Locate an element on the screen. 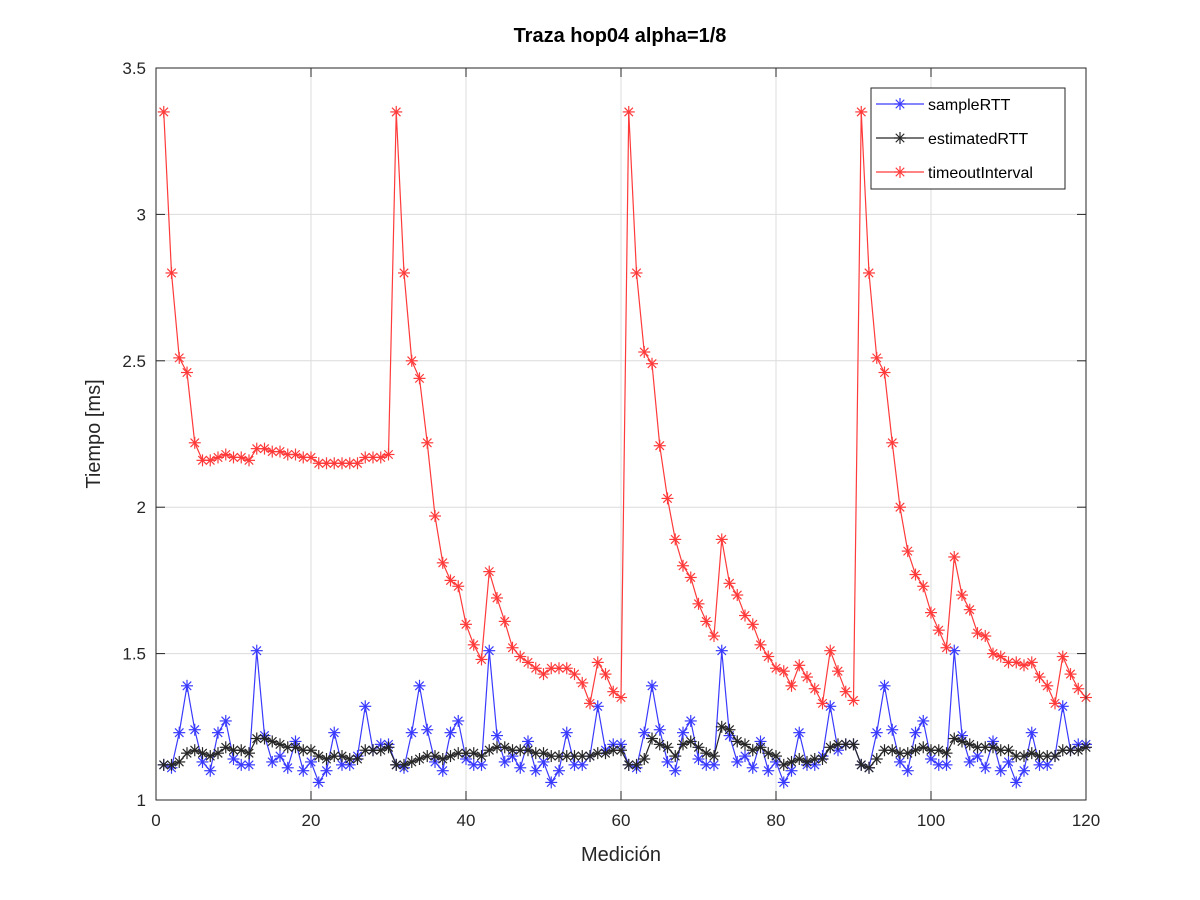 The image size is (1200, 900). y-tick-label: 2.5 is located at coordinates (134, 361).